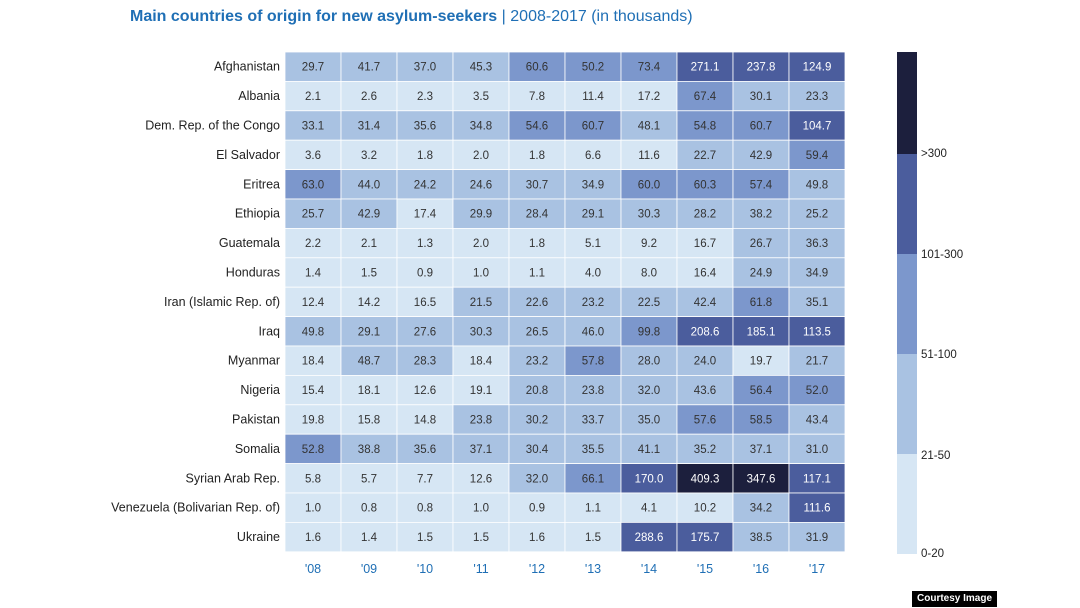 The height and width of the screenshot is (608, 1080). What do you see at coordinates (593, 68) in the screenshot?
I see `cell-value: 50.2` at bounding box center [593, 68].